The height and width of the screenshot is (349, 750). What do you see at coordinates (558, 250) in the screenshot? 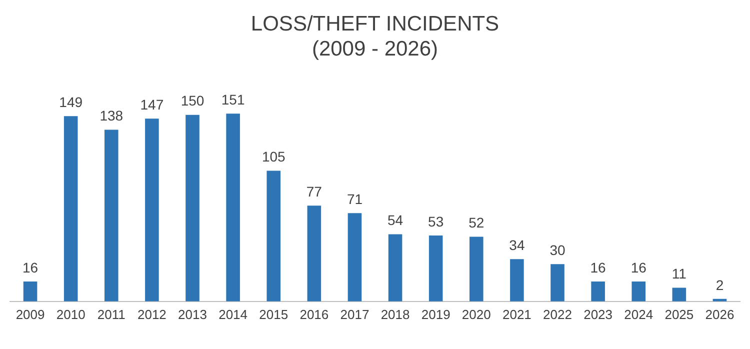
I see `data-label: 30` at bounding box center [558, 250].